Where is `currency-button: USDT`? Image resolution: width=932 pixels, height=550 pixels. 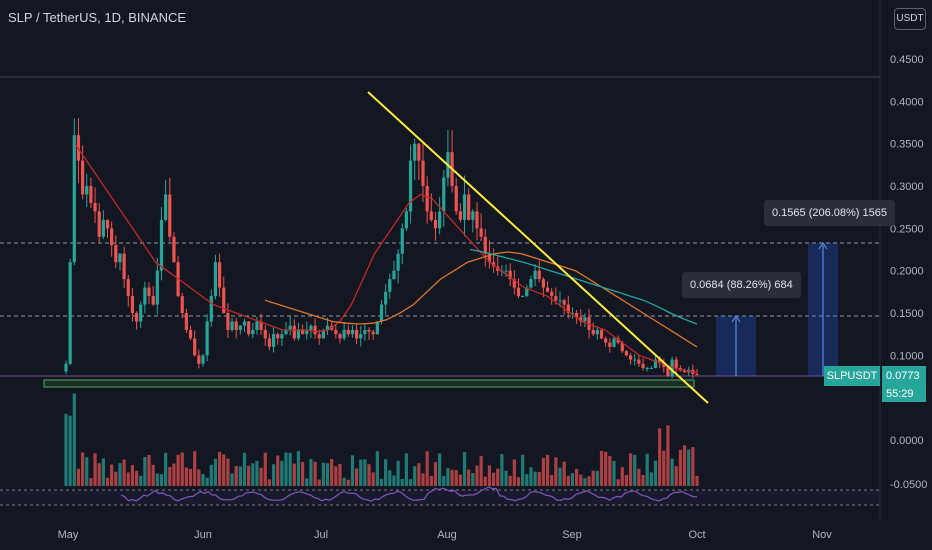
currency-button: USDT is located at coordinates (910, 19).